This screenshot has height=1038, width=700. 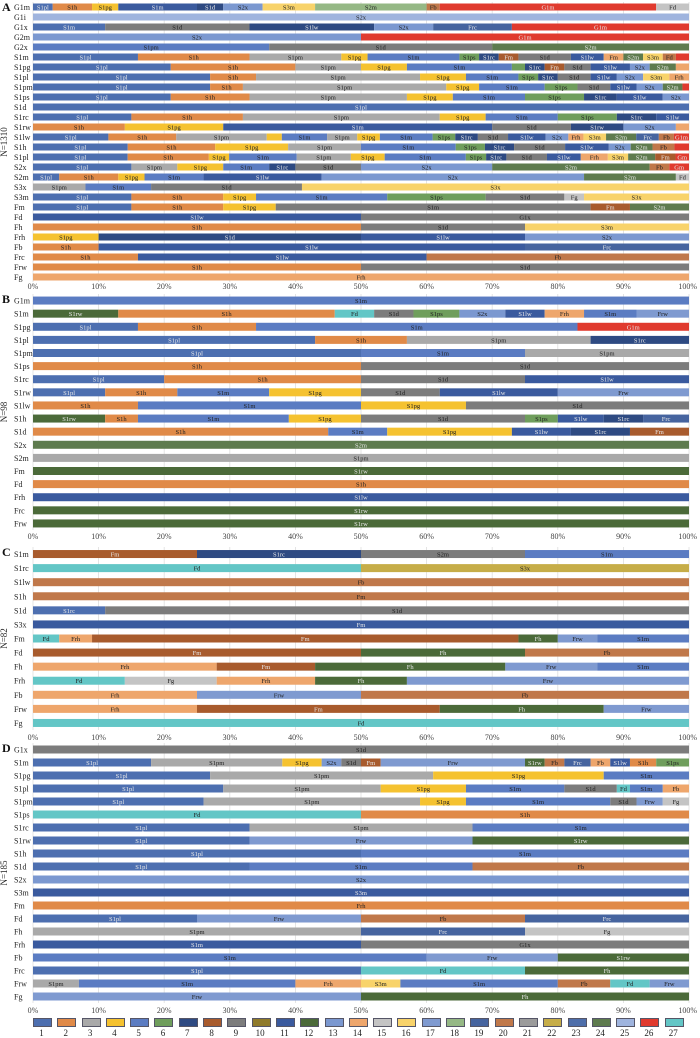 What do you see at coordinates (351, 653) in the screenshot?
I see `bar-row: Fd Fm Fh Fb` at bounding box center [351, 653].